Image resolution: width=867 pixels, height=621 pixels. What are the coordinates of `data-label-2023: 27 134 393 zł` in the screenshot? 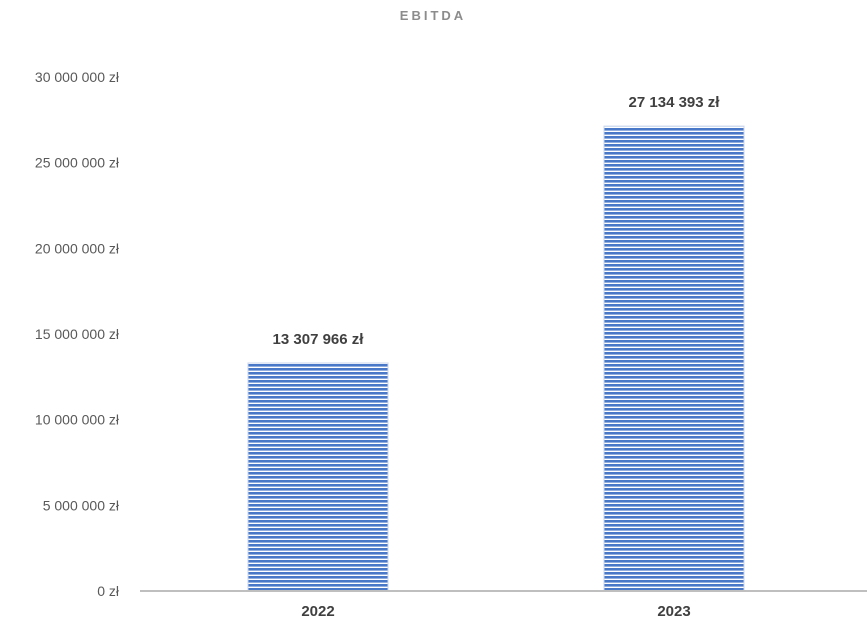 It's located at (675, 102).